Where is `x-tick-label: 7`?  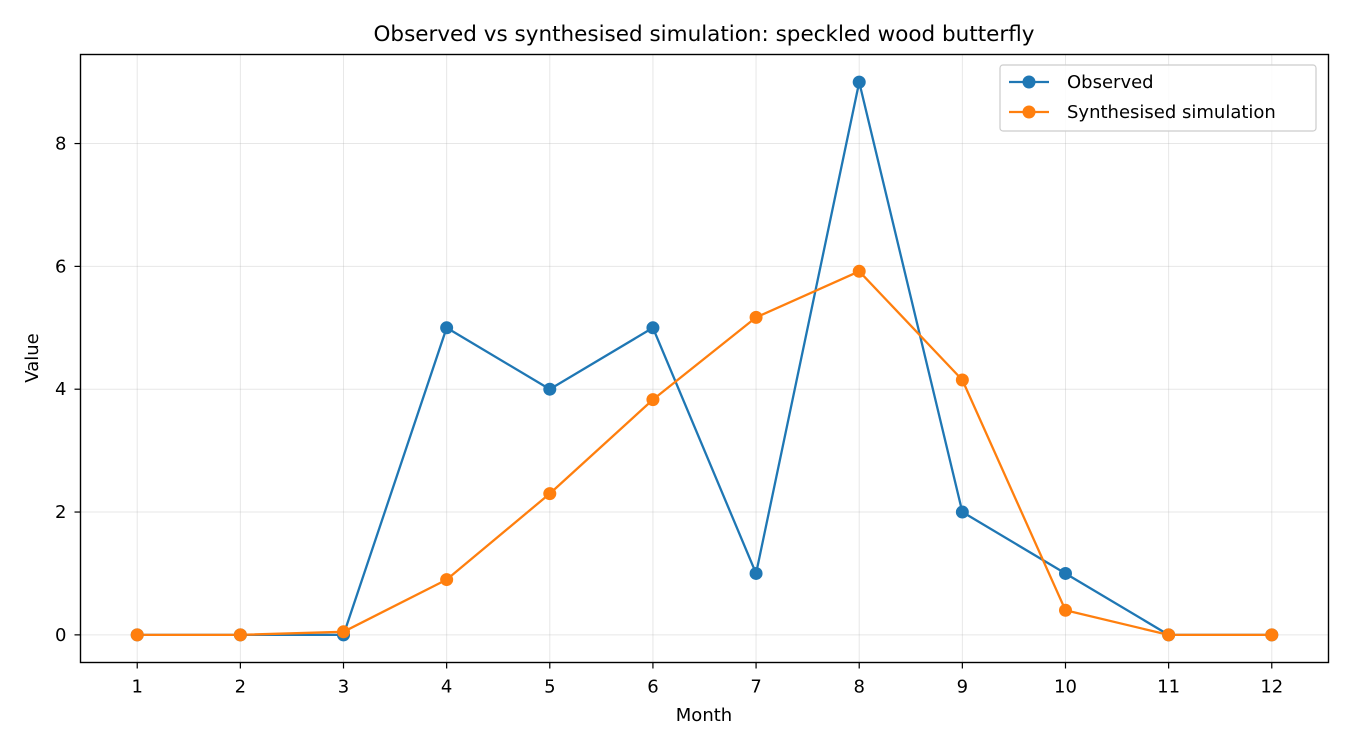 x-tick-label: 7 is located at coordinates (755, 687).